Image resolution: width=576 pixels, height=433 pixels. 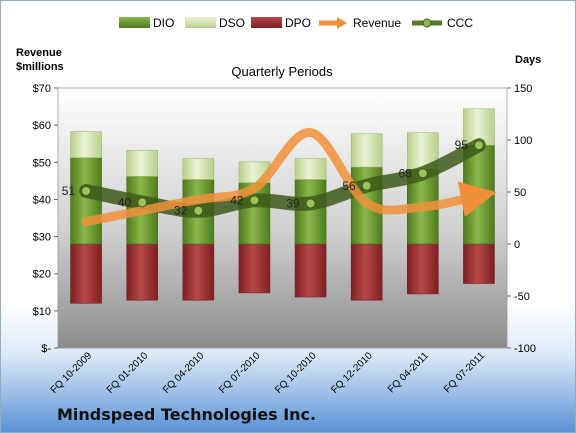 What do you see at coordinates (237, 200) in the screenshot?
I see `ccc-label: 42` at bounding box center [237, 200].